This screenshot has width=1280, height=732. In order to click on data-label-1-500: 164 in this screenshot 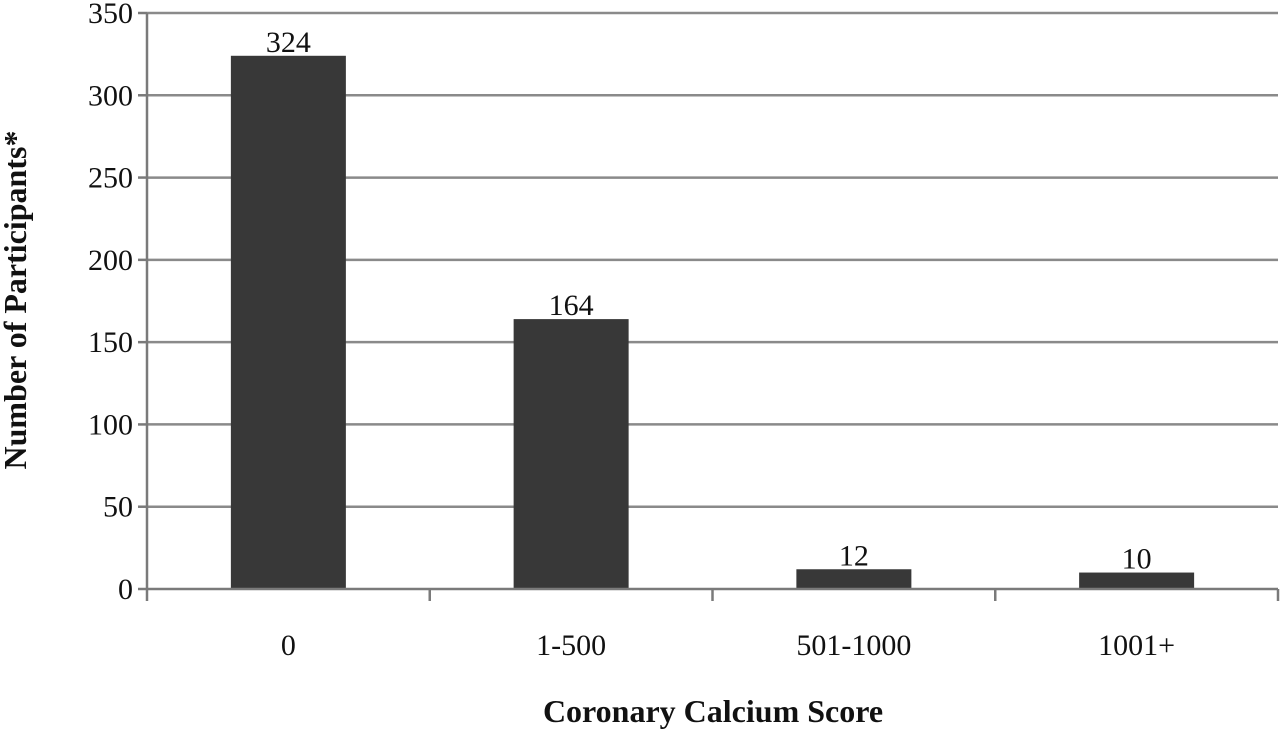, I will do `click(571, 305)`.